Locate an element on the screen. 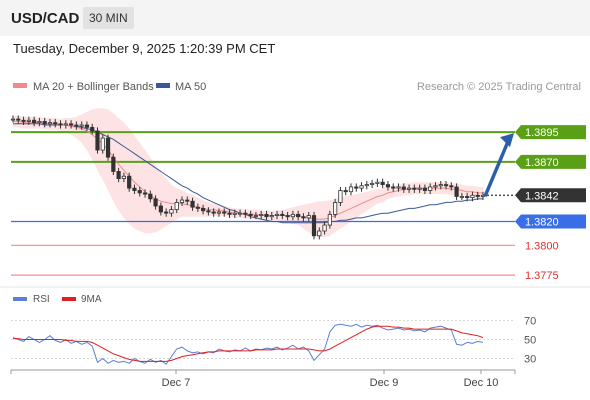 The image size is (590, 400). x-tick-label: Dec 10 is located at coordinates (481, 383).